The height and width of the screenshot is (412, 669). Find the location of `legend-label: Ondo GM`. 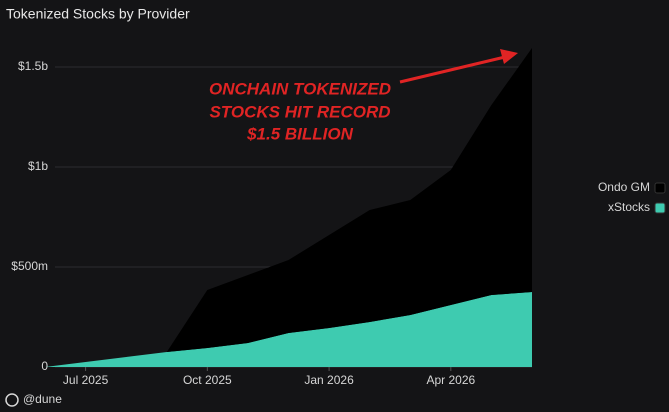

legend-label: Ondo GM is located at coordinates (624, 187).